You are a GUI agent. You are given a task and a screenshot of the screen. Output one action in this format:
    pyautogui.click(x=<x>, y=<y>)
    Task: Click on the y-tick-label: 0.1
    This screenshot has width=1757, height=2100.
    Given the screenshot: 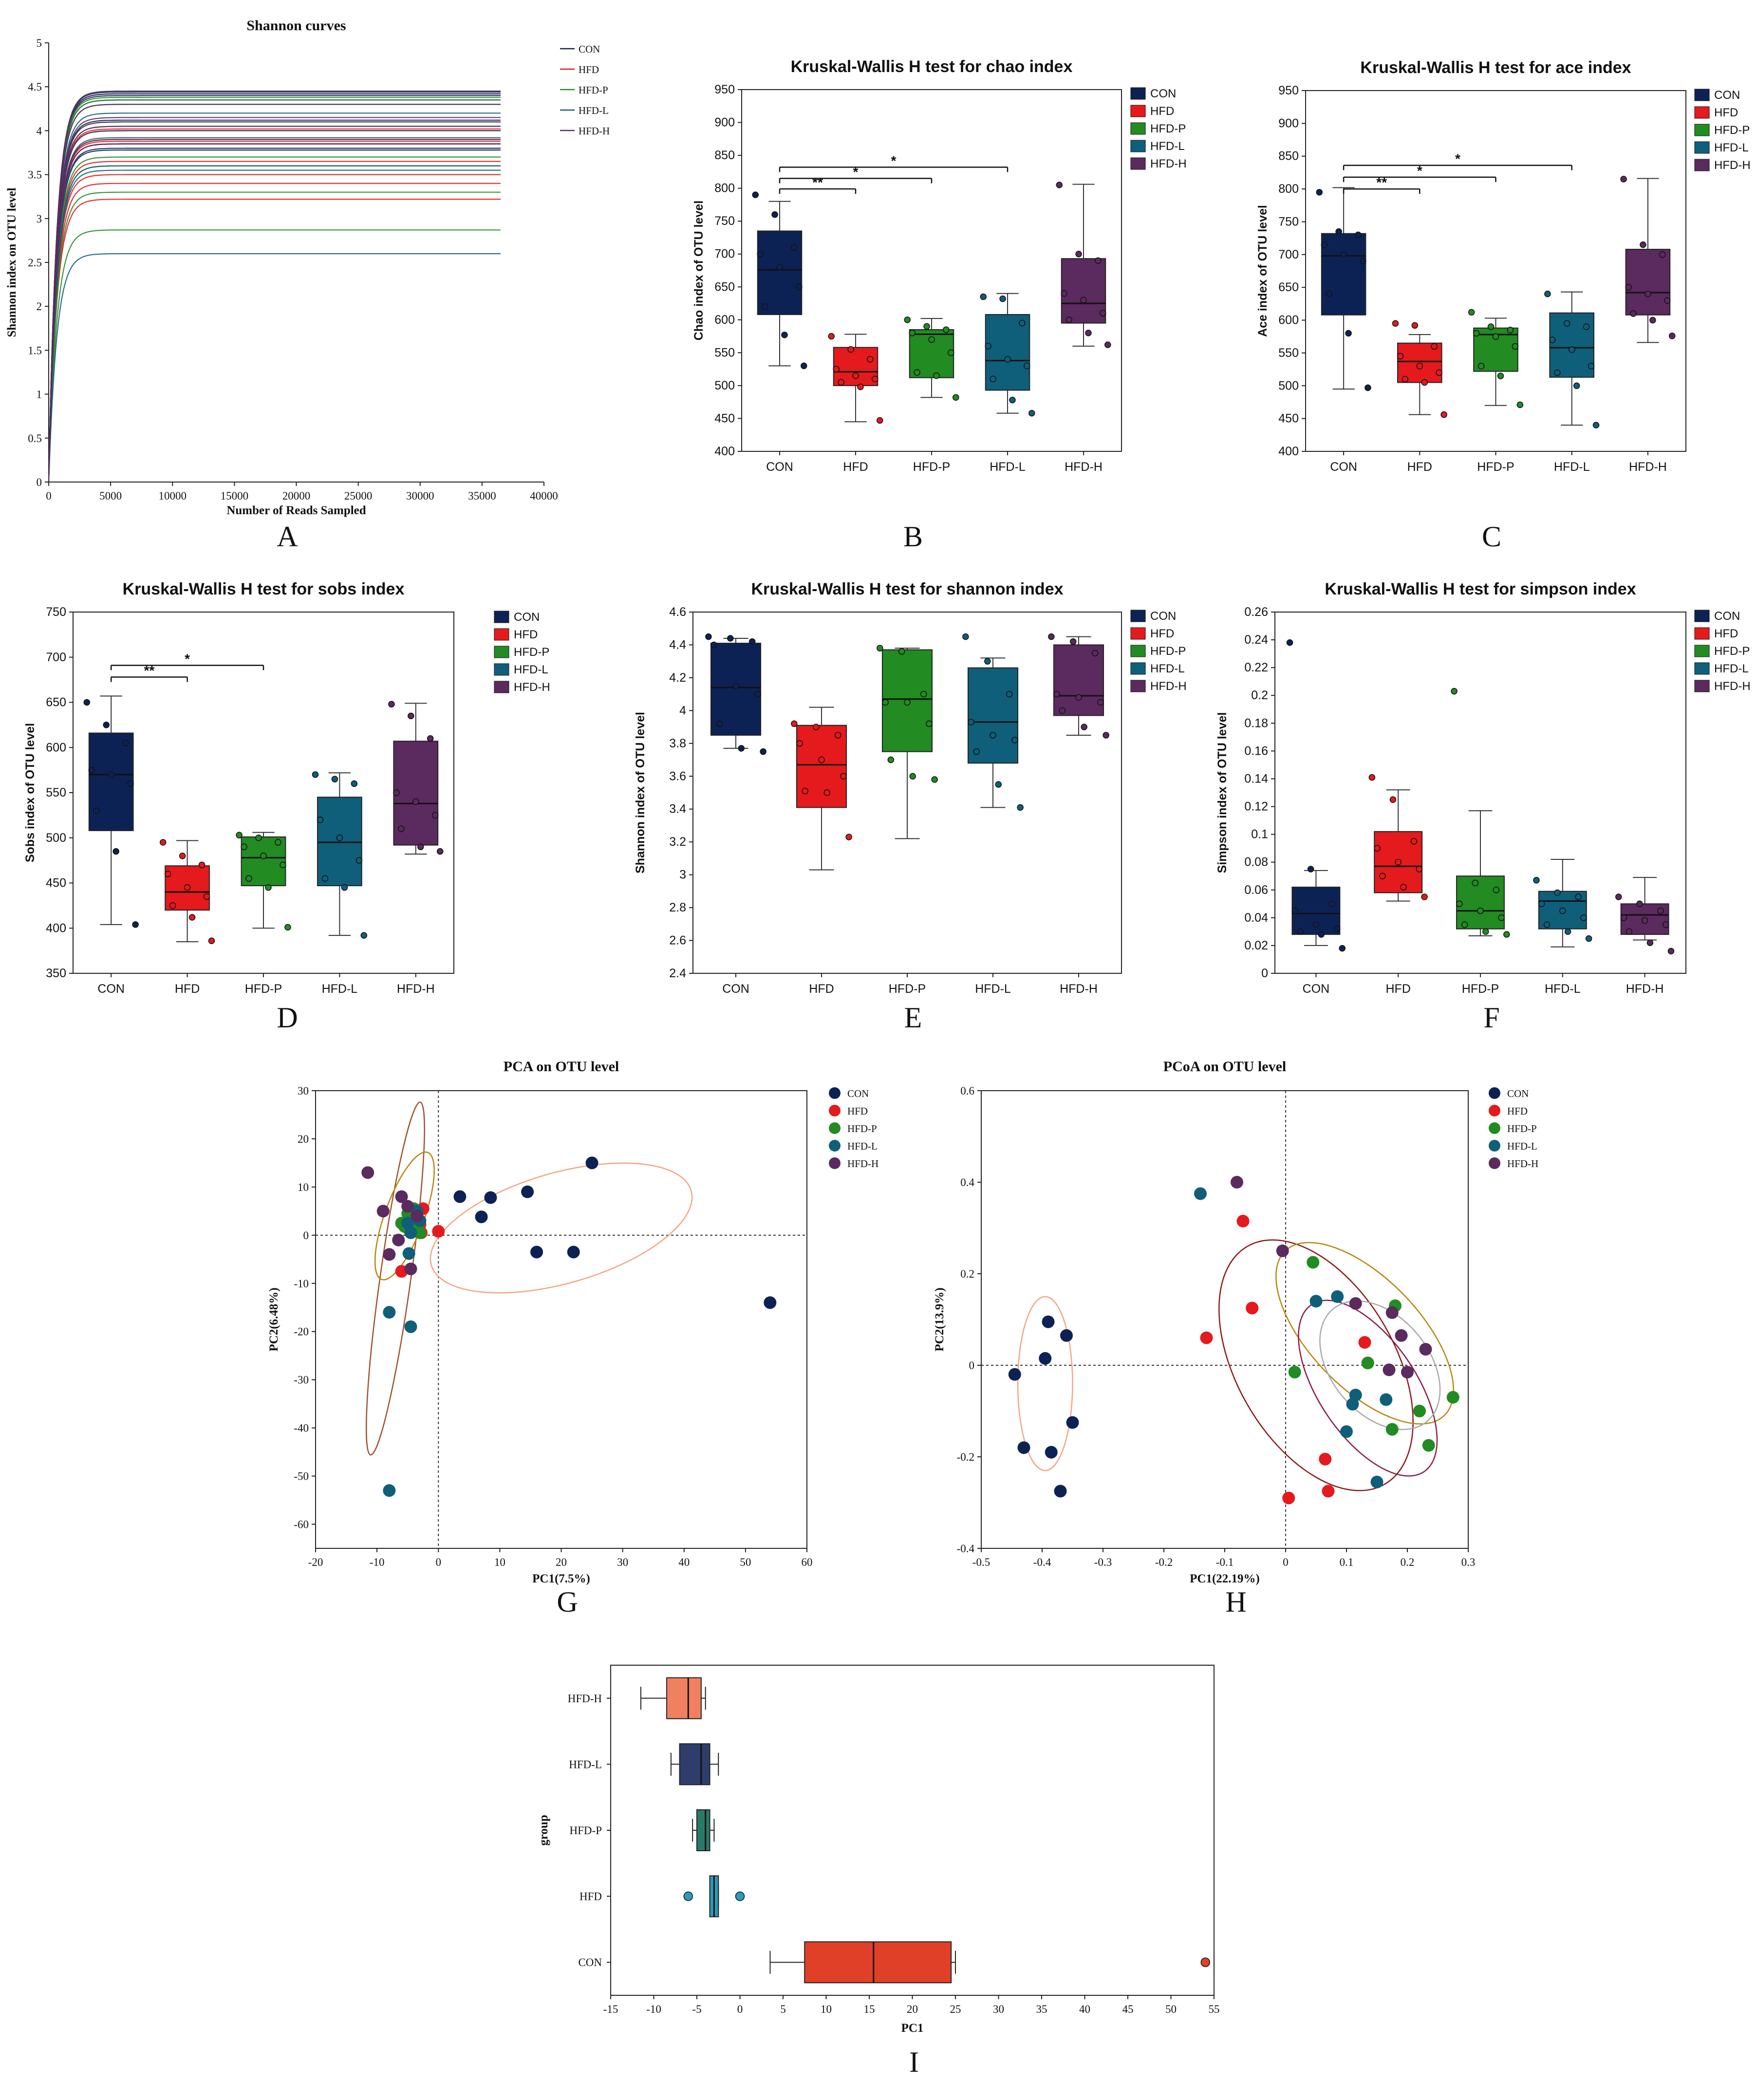 What is the action you would take?
    pyautogui.click(x=1260, y=835)
    